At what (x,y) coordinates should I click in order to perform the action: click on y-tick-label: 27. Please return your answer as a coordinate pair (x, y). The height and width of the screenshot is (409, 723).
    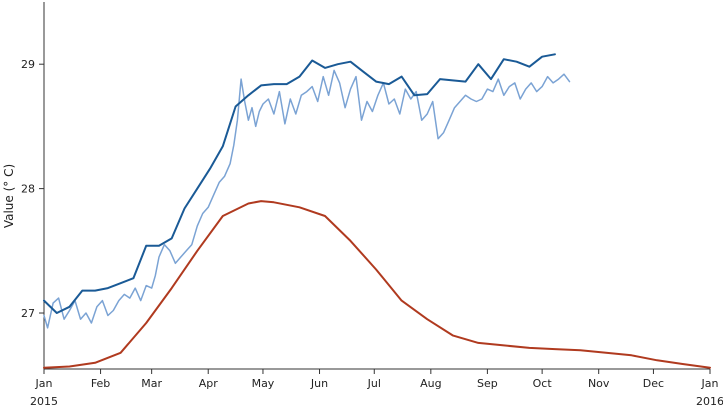
    Looking at the image, I should click on (28, 313).